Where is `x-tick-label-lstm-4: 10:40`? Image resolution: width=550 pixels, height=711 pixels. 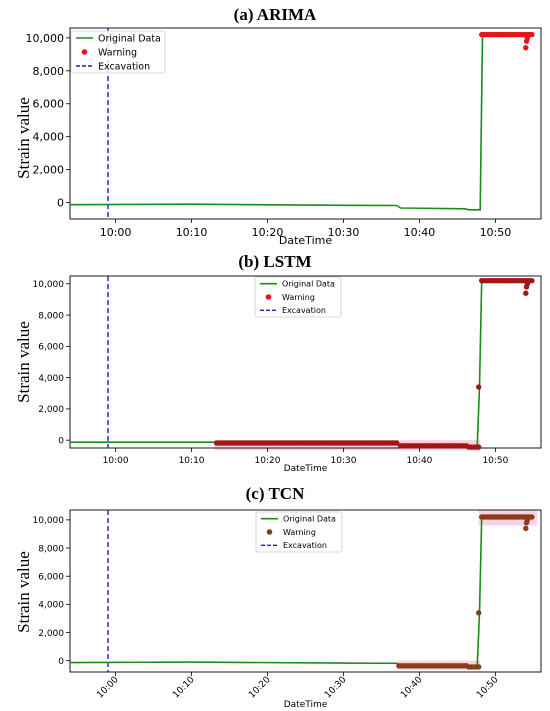
x-tick-label-lstm-4: 10:40 is located at coordinates (419, 461).